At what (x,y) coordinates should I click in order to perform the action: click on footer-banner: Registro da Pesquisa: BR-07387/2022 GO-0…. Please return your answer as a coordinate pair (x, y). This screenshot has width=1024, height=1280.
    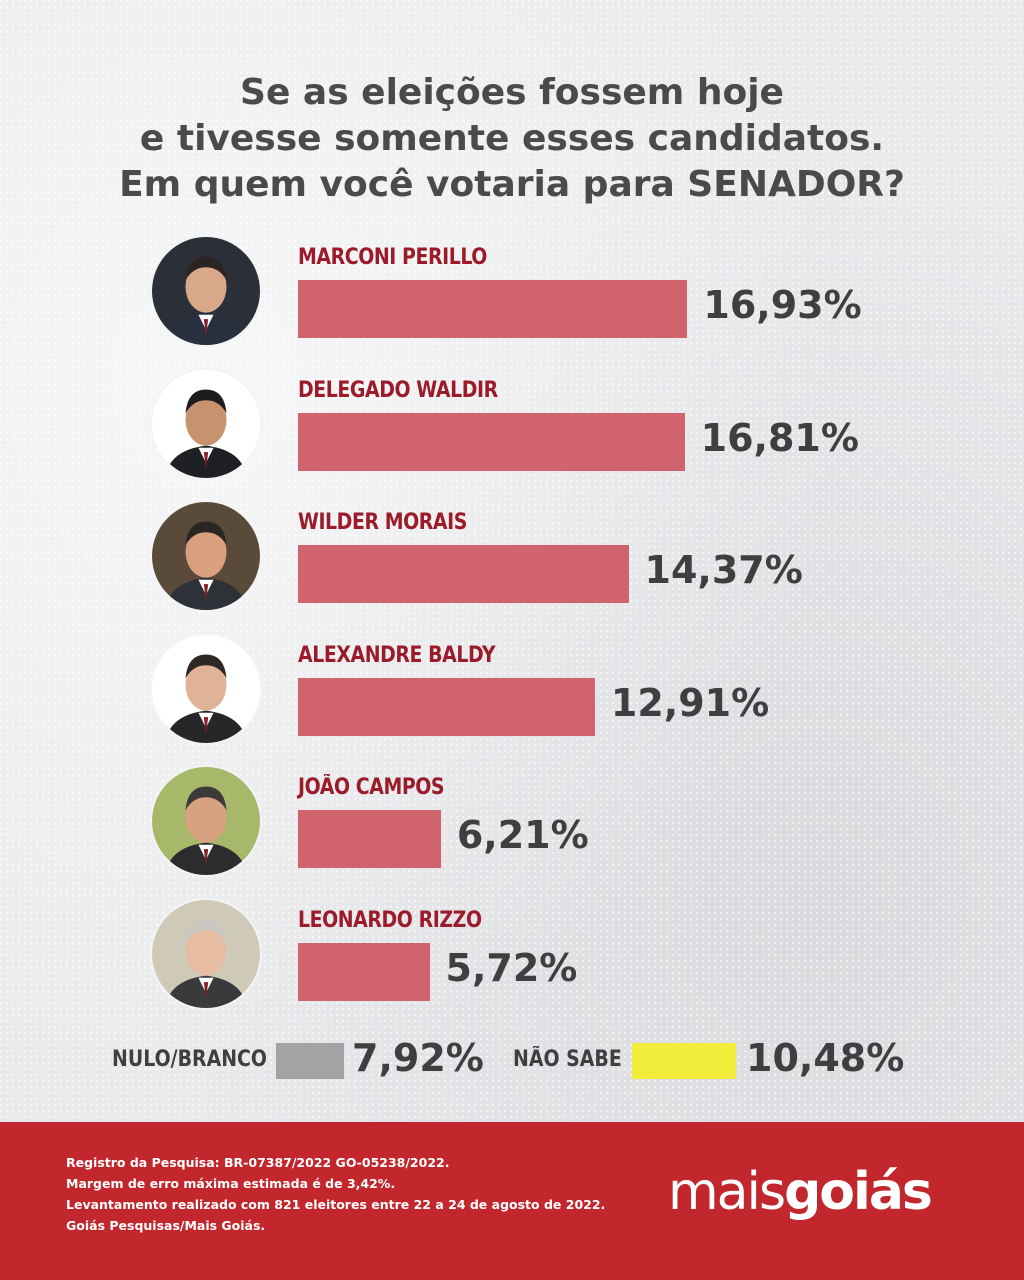
    Looking at the image, I should click on (512, 1201).